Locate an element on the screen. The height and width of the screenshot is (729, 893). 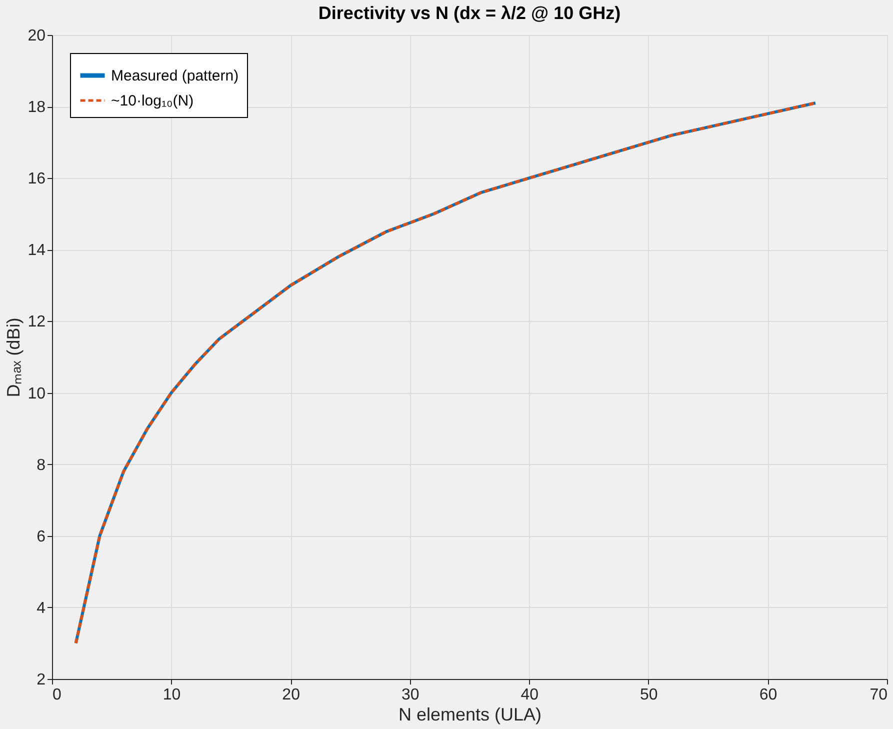
y-tick-label: 10 is located at coordinates (37, 393).